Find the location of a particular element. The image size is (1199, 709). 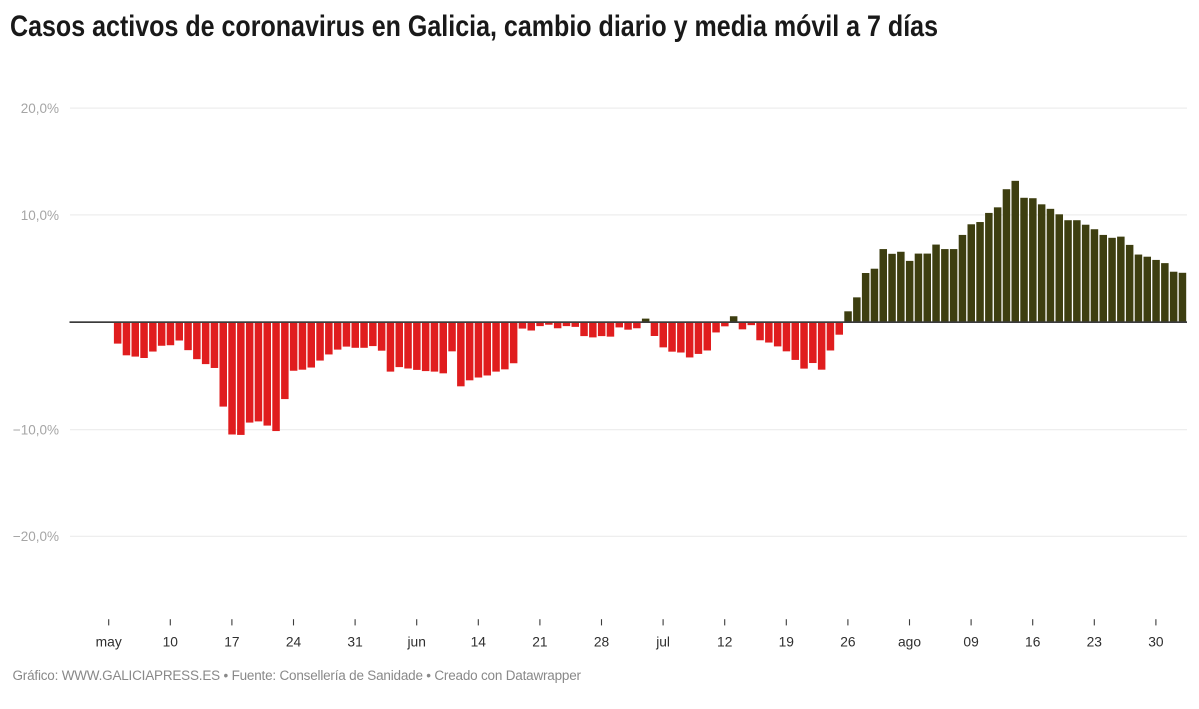

svg-text: 26 is located at coordinates (848, 641).